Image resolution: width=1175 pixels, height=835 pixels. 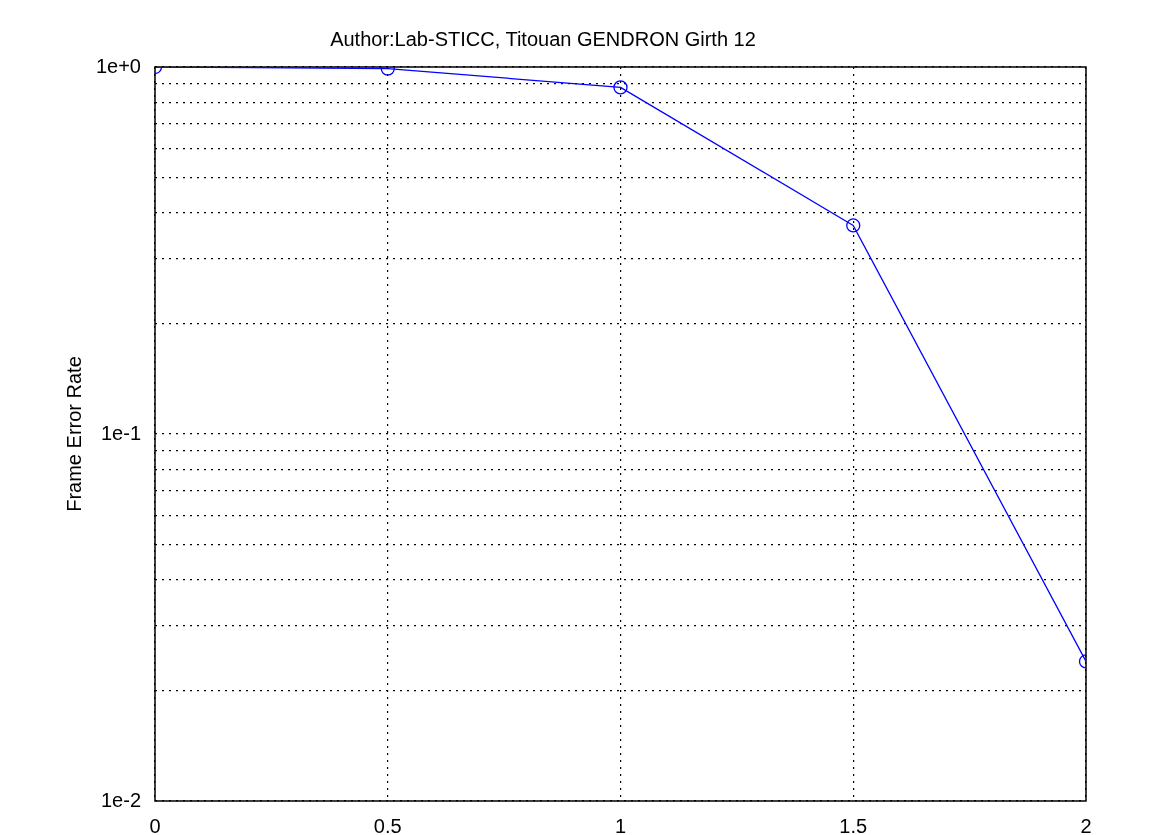 I want to click on x-tick-label: 2, so click(x=1086, y=824).